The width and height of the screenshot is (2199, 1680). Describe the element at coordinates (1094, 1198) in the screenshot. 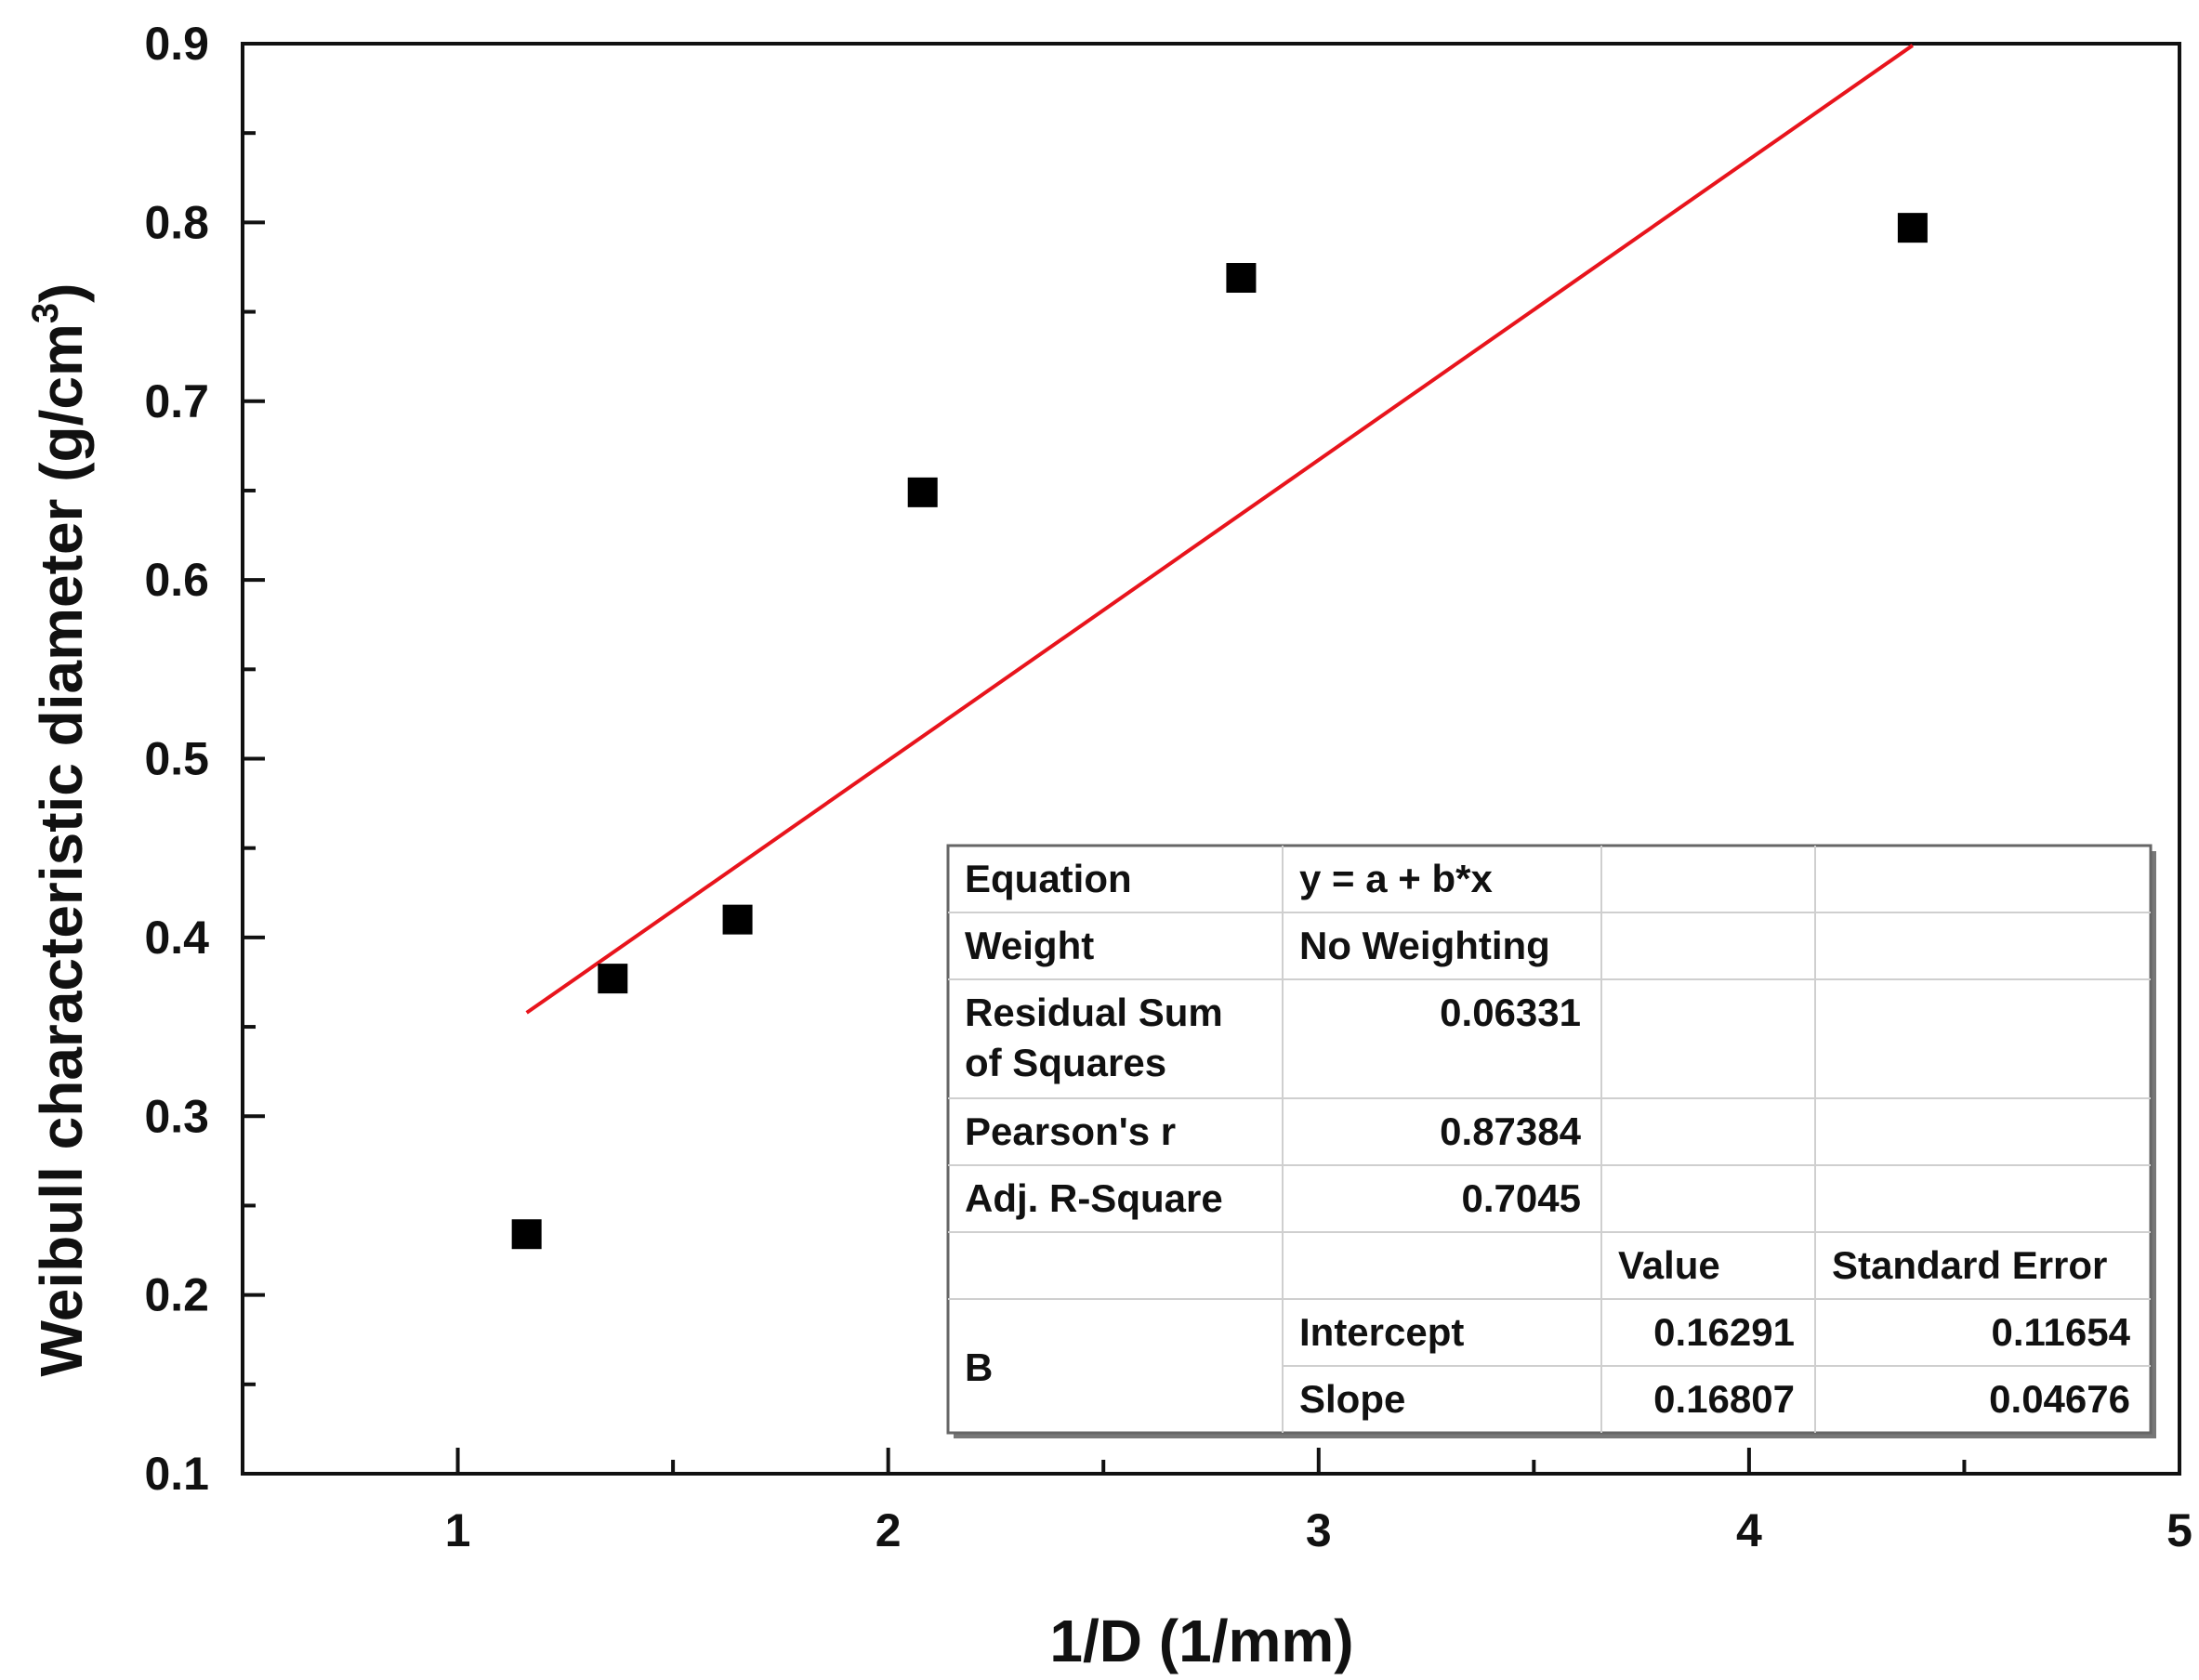

I see `table-cell-text: Adj. R-Square` at that location.